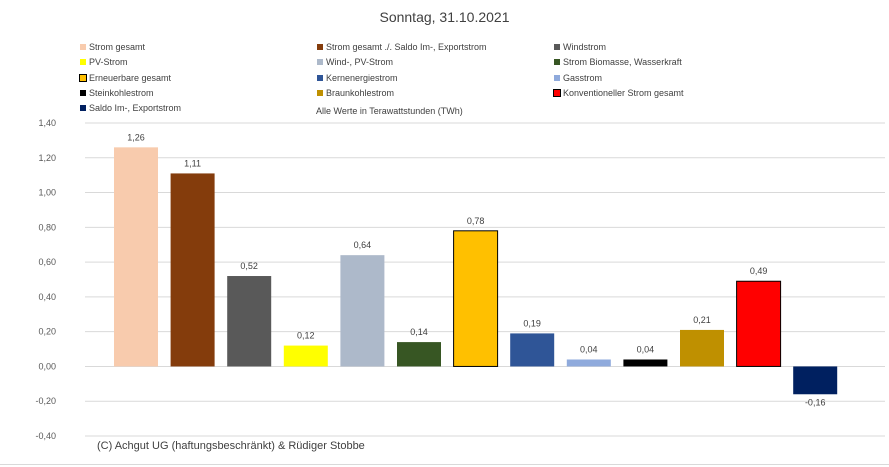 This screenshot has height=467, width=889. I want to click on bottom-divider, so click(444, 464).